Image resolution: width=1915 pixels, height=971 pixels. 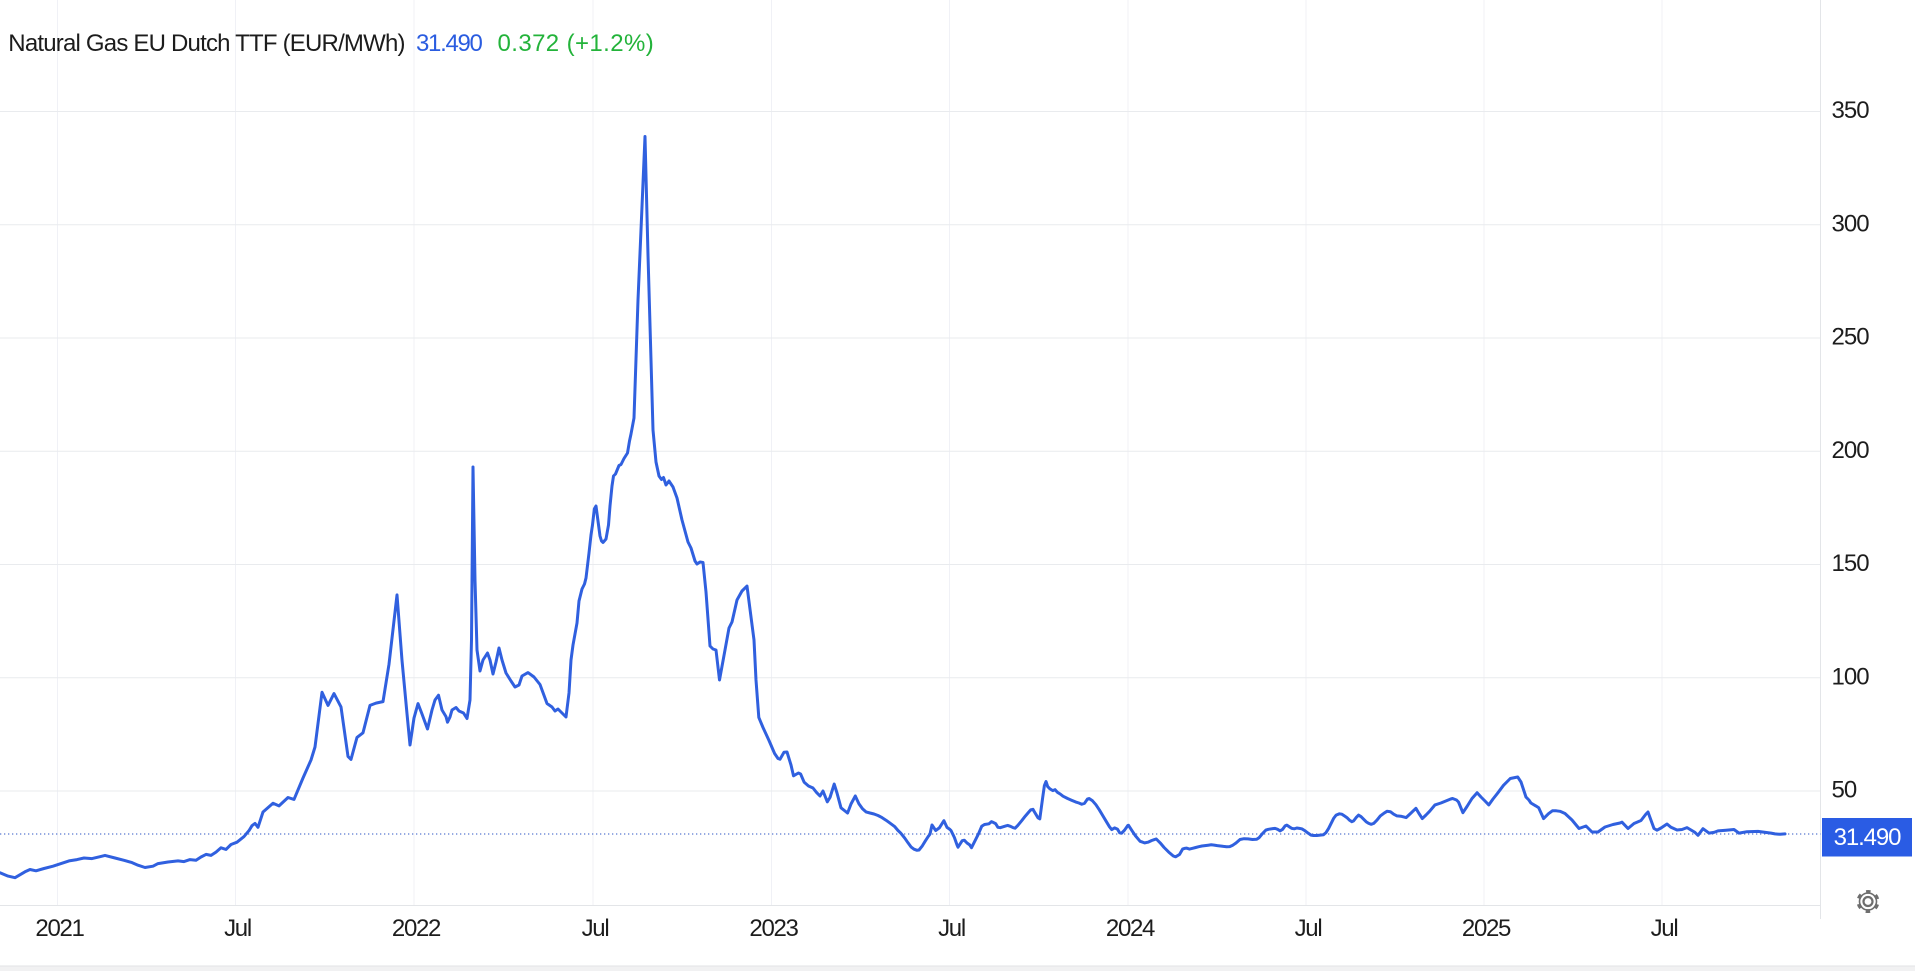 What do you see at coordinates (1130, 928) in the screenshot?
I see `svg-text: 2024` at bounding box center [1130, 928].